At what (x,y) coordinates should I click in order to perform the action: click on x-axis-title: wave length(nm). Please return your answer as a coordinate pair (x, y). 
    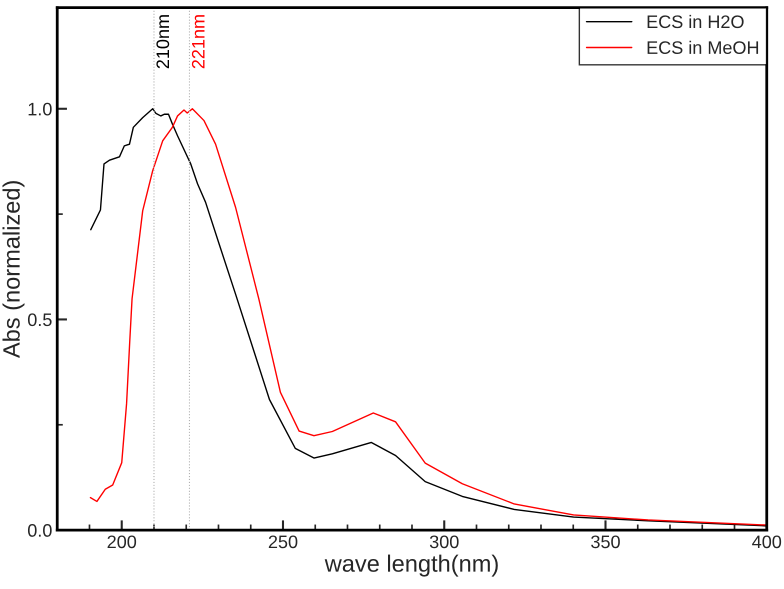
    Looking at the image, I should click on (411, 565).